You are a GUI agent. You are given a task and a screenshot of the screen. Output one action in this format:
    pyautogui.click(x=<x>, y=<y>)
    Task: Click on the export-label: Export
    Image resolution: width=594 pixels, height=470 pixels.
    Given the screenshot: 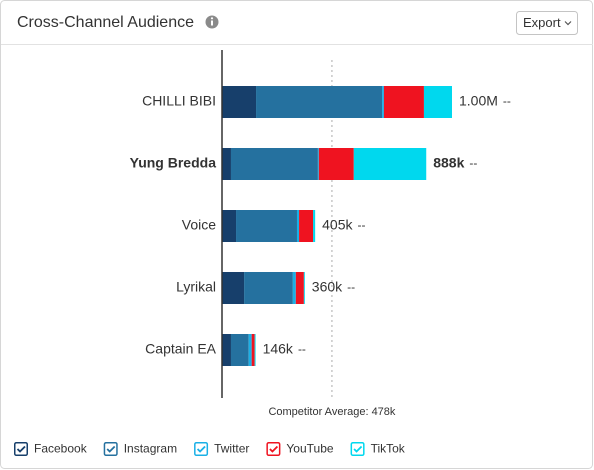 What is the action you would take?
    pyautogui.click(x=542, y=22)
    